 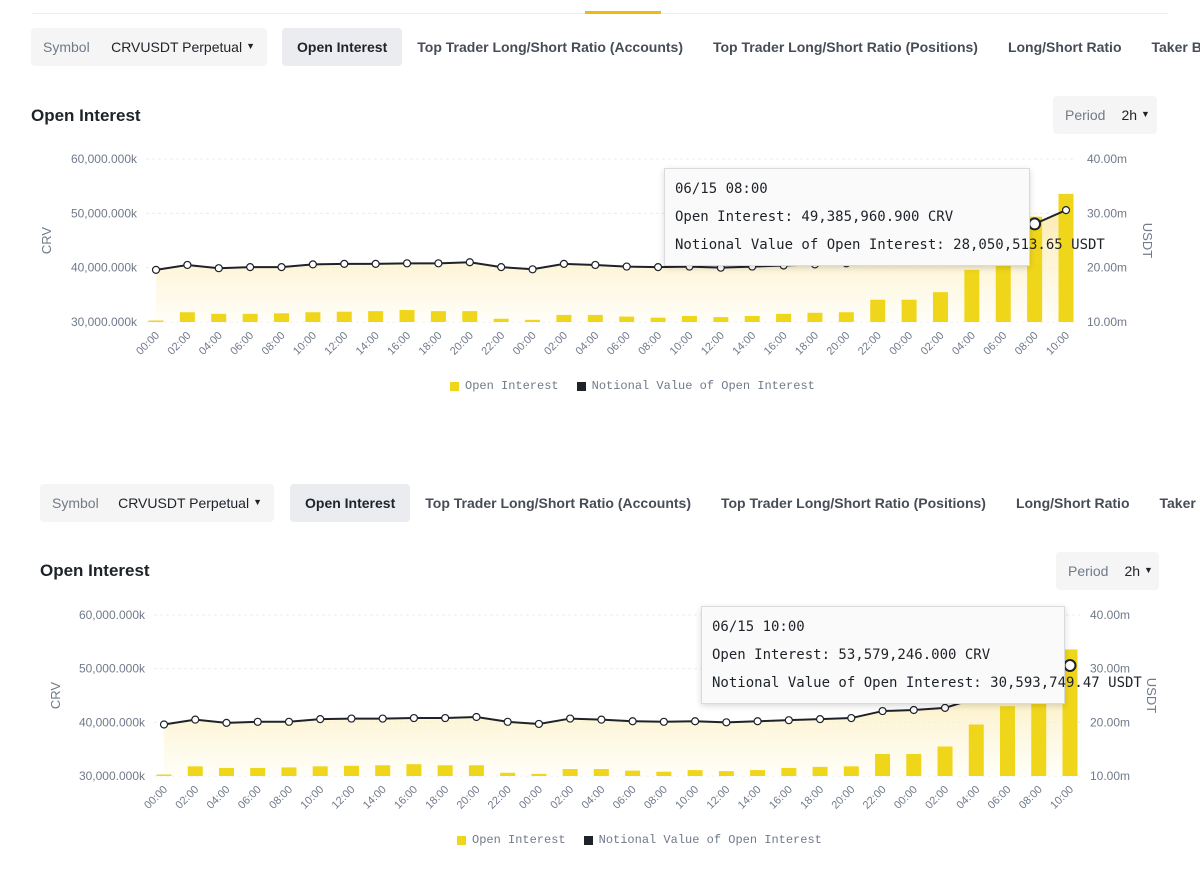 I want to click on y-tick-label: 50,000.000k, so click(x=104, y=213).